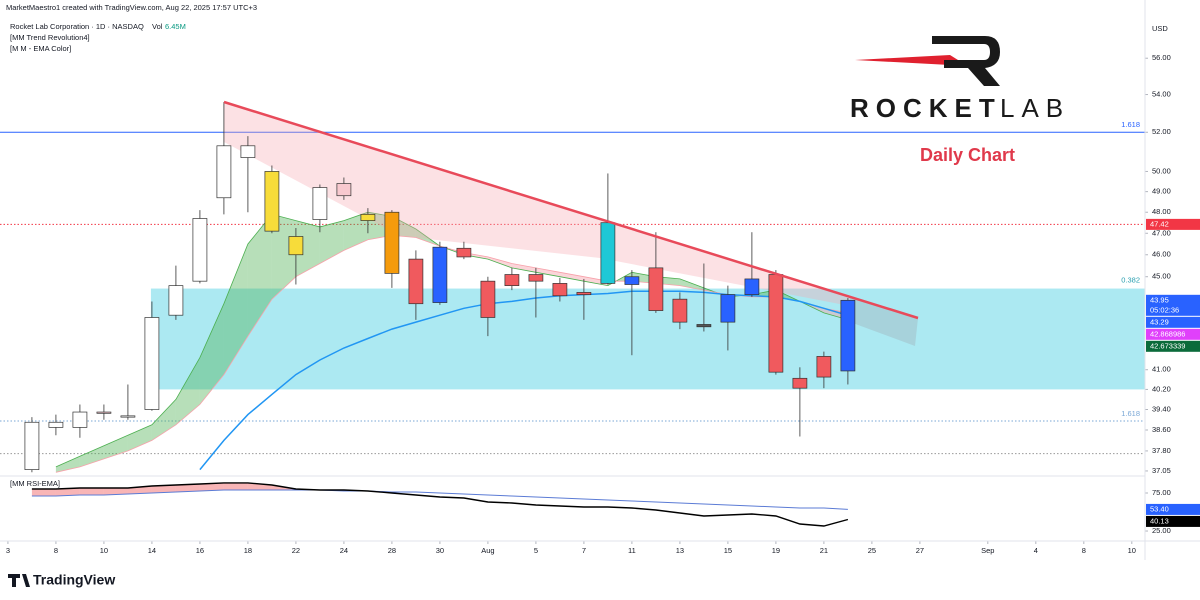  I want to click on indicator-label: [M M - EMA Color], so click(40, 48).